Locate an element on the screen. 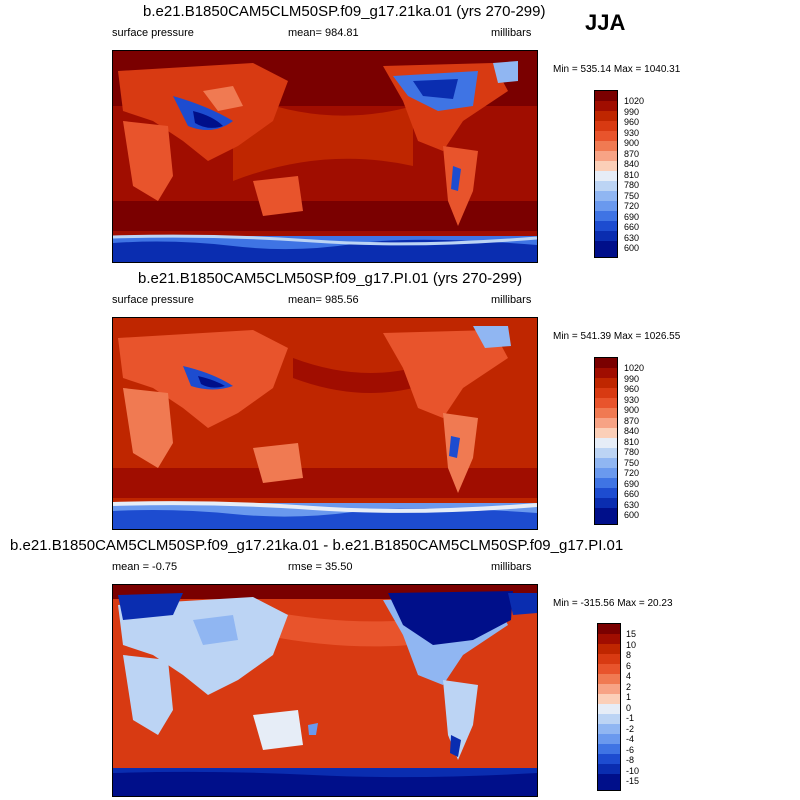  panel-3-units-label: millibars is located at coordinates (511, 567).